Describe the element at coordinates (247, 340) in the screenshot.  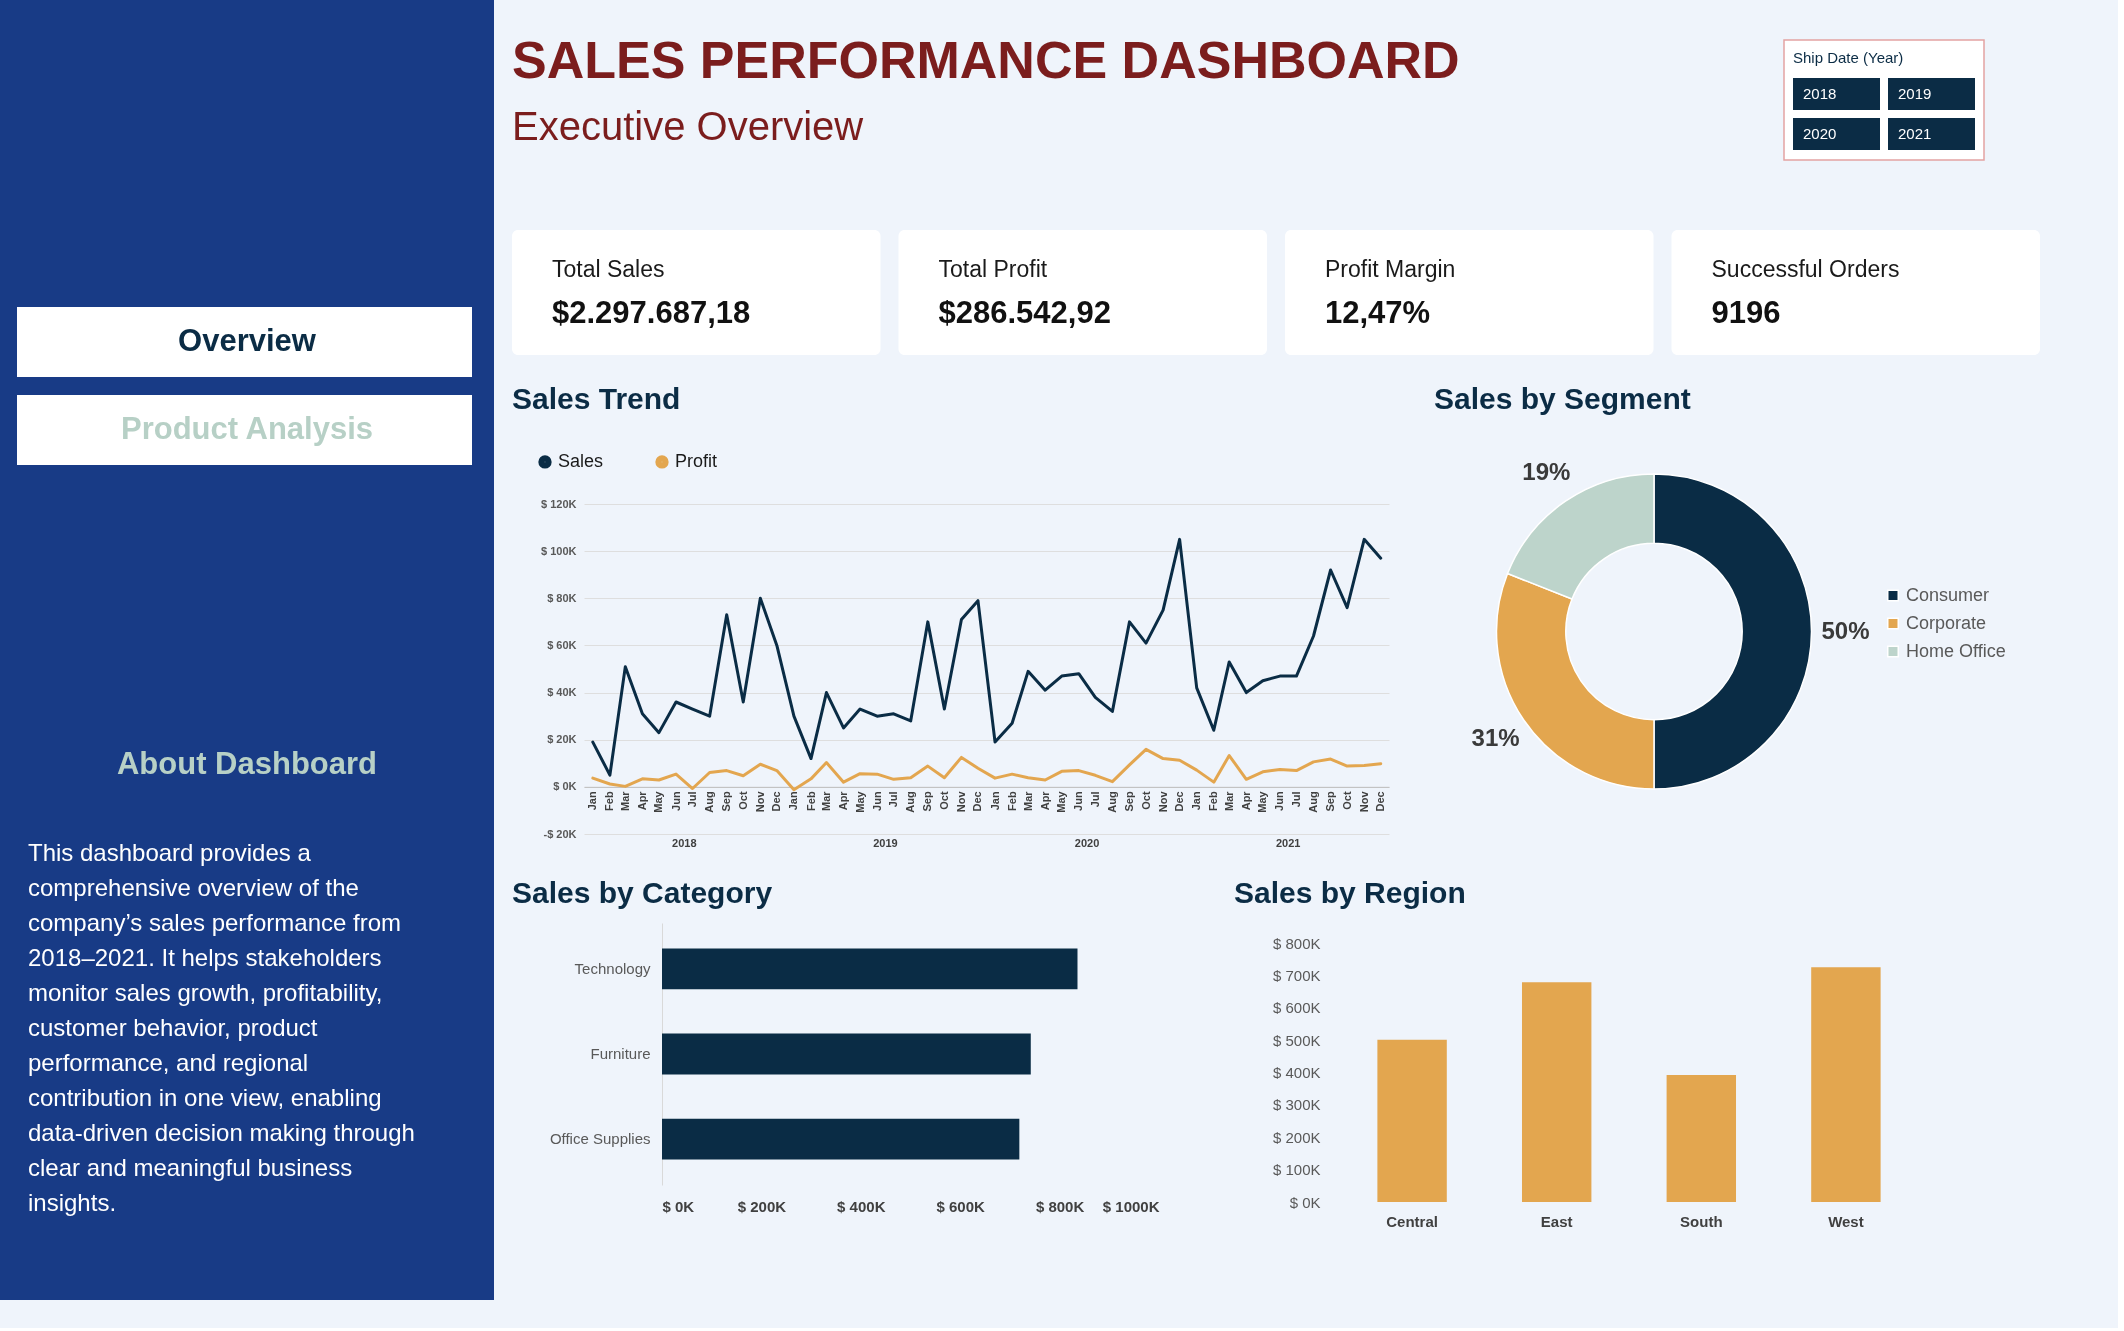
I see `category-label: Overview` at that location.